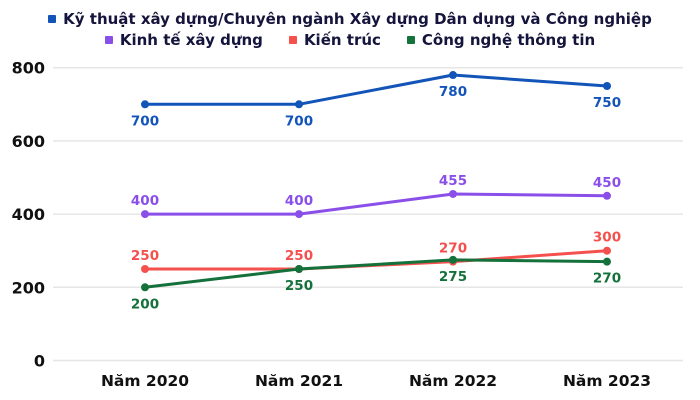 This screenshot has width=700, height=400. What do you see at coordinates (191, 40) in the screenshot?
I see `legend-label: Kinh tế xây dựng` at bounding box center [191, 40].